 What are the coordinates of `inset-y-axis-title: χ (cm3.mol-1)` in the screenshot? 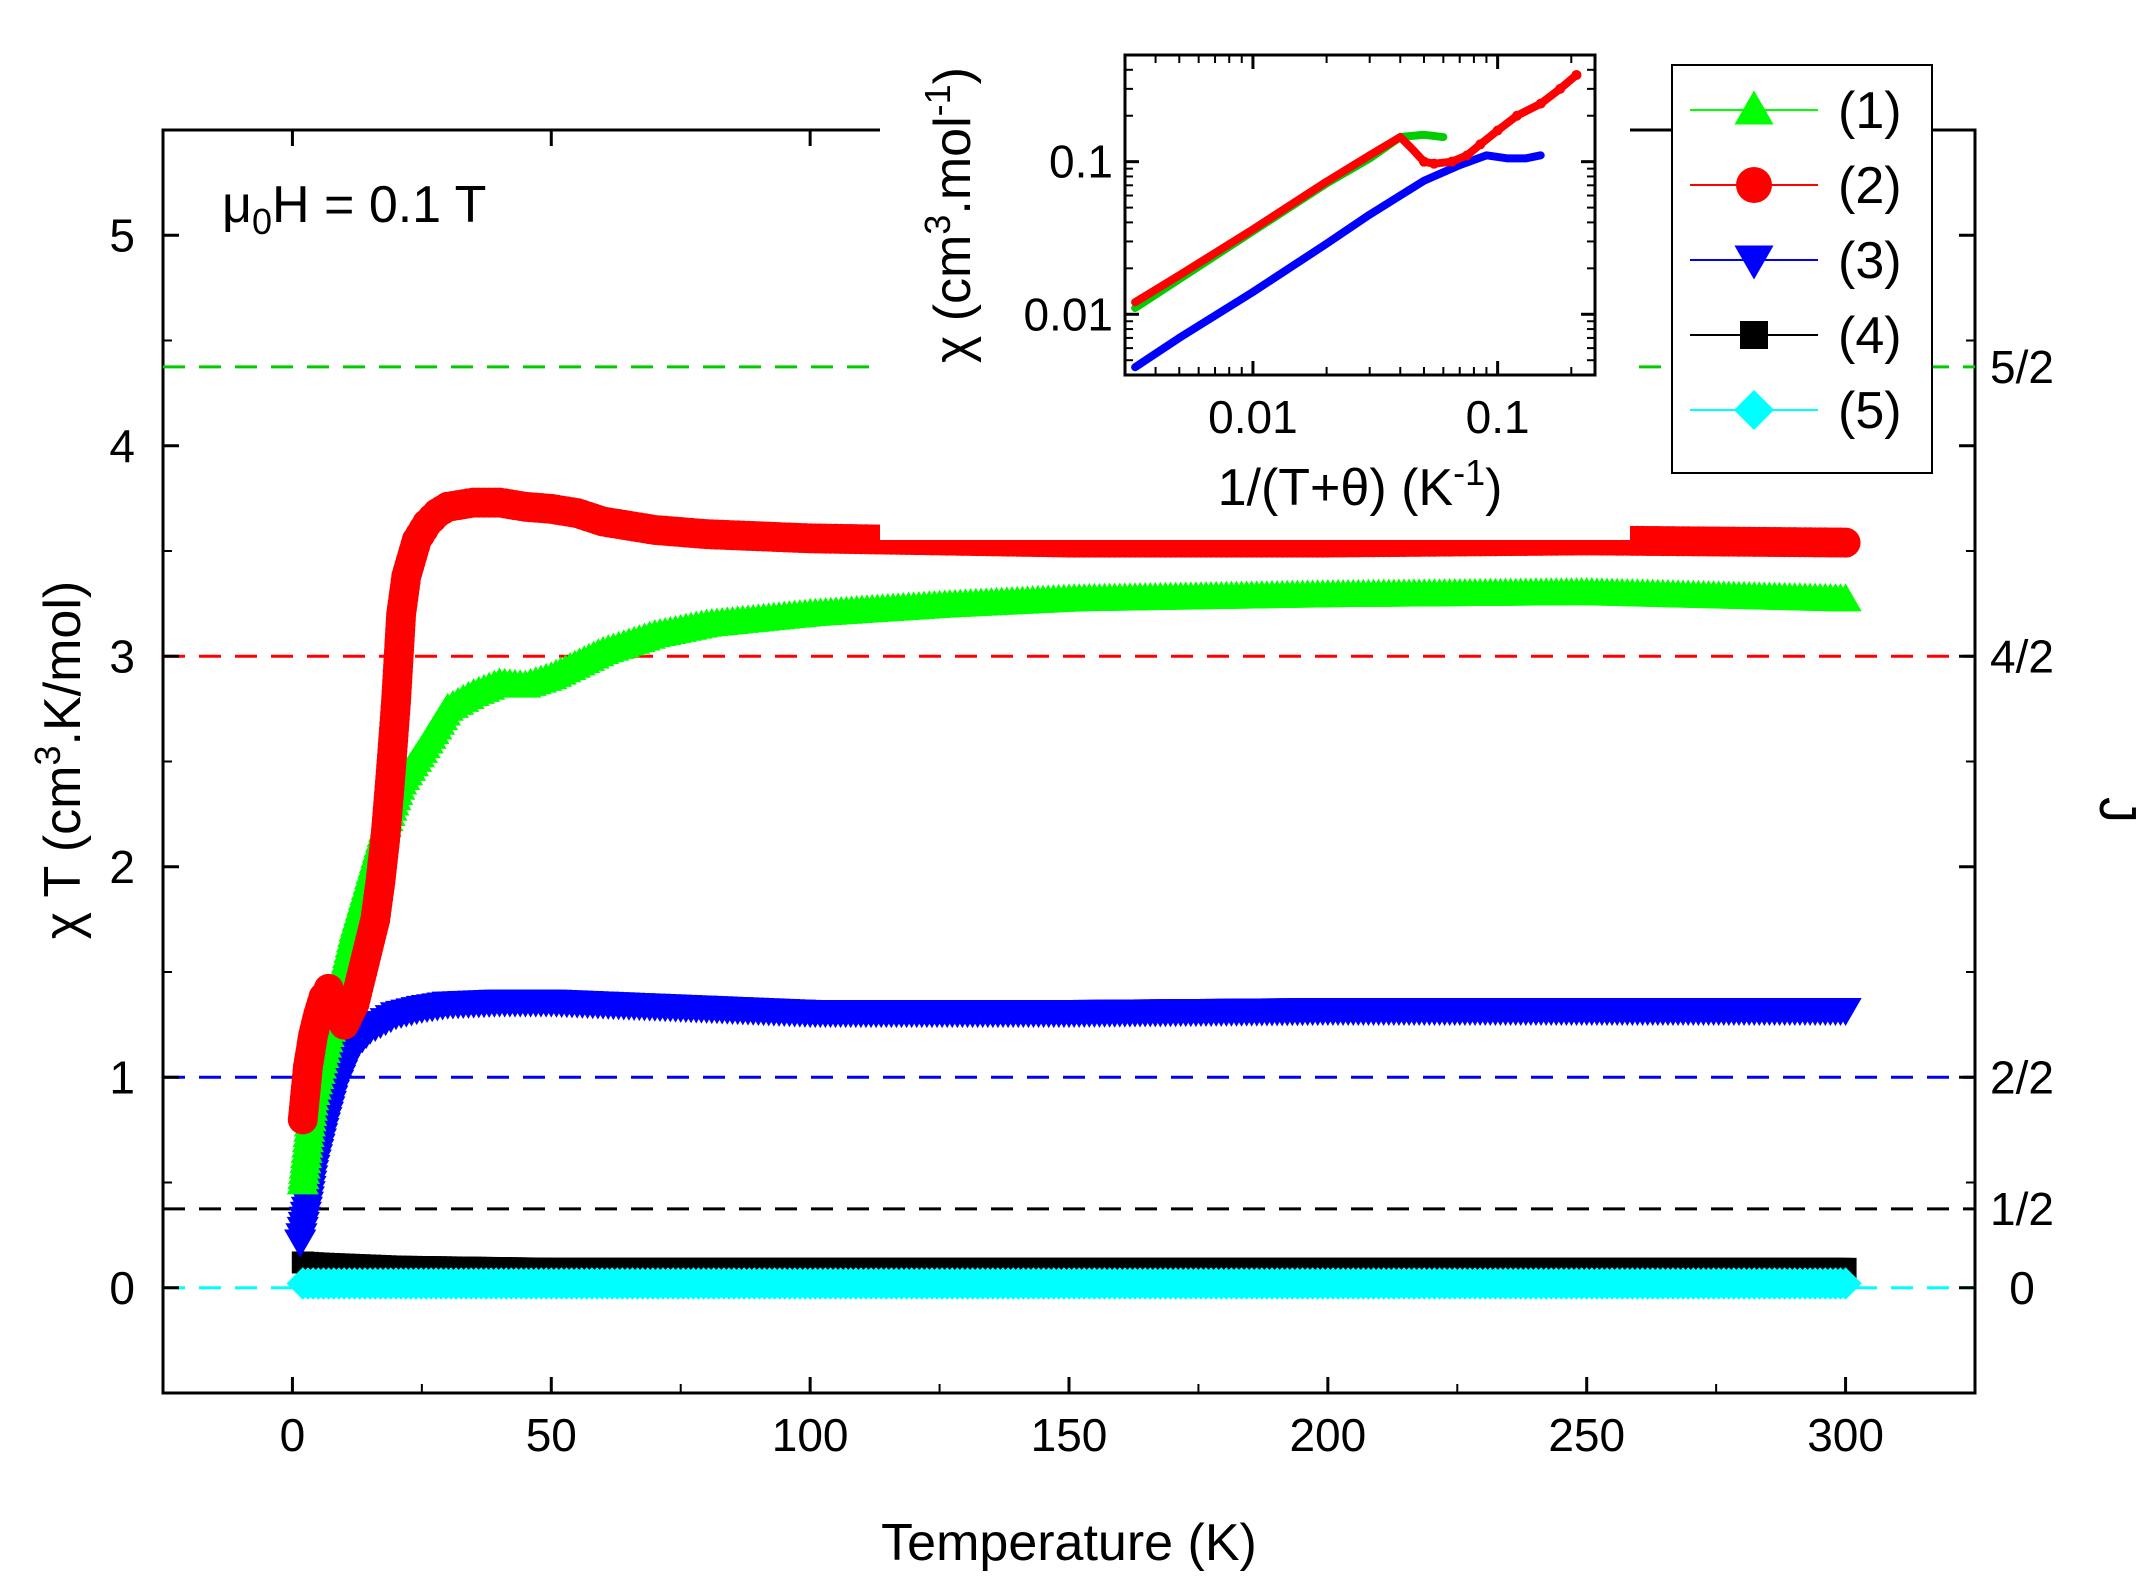 It's located at (949, 215).